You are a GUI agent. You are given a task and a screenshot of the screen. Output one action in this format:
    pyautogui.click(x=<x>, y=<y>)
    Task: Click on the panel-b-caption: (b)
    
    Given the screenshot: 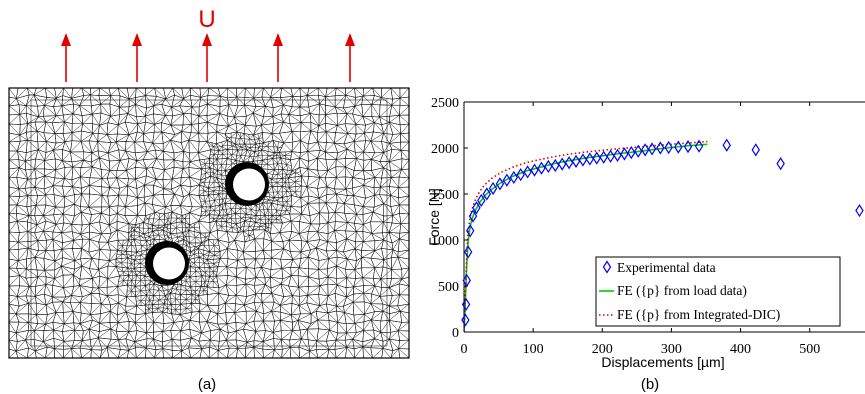 What is the action you would take?
    pyautogui.click(x=650, y=384)
    